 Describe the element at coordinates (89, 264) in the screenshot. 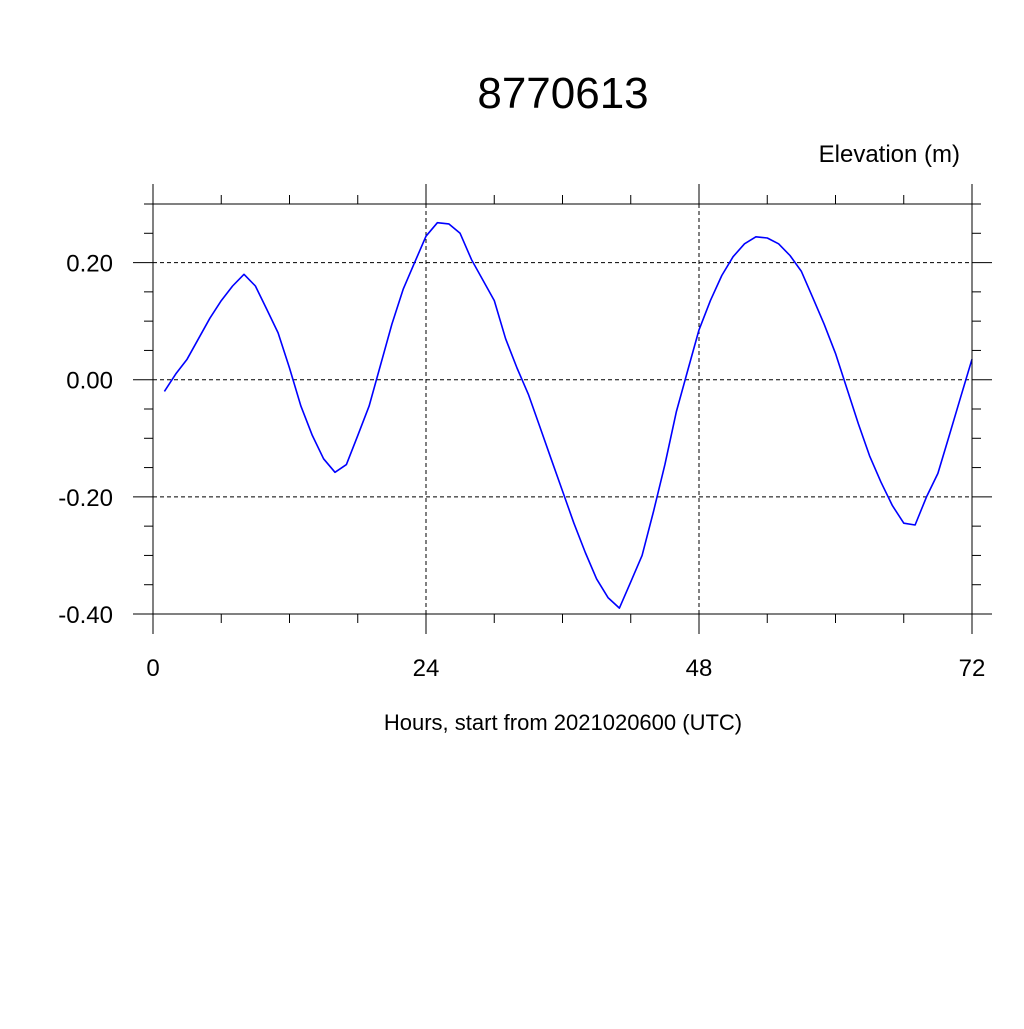

I see `y-tick-label: 0.20` at that location.